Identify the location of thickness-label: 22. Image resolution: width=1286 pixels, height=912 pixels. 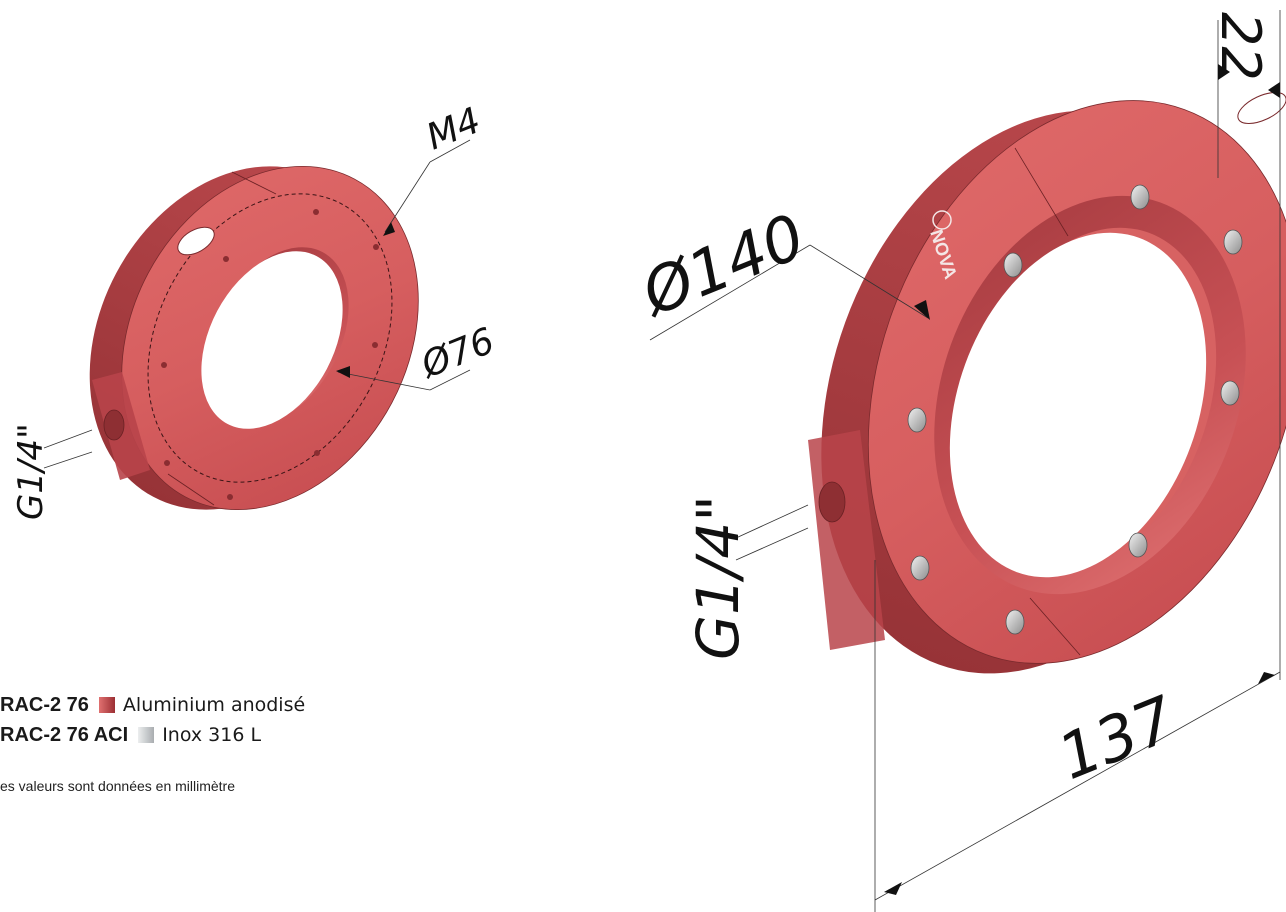
(1240, 46).